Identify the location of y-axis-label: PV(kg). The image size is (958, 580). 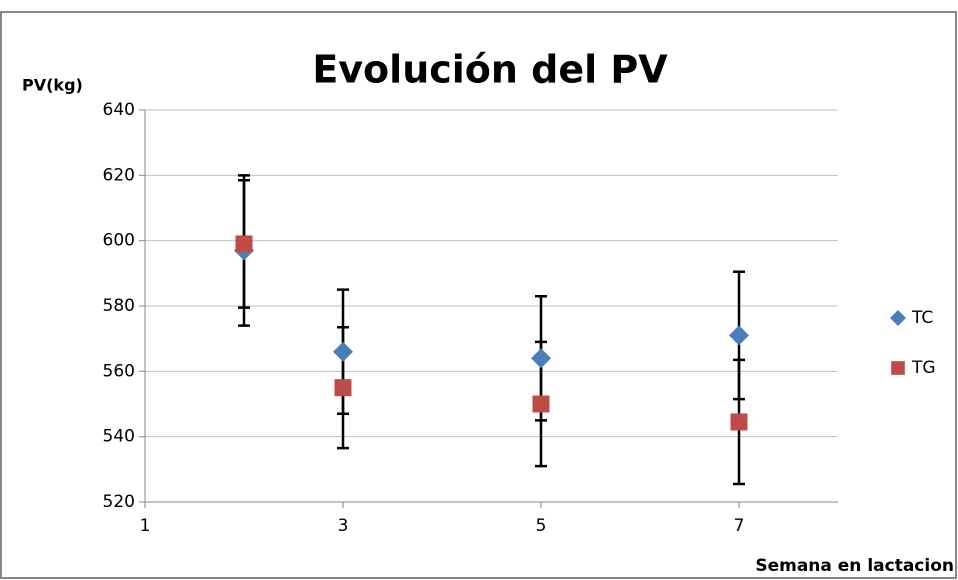
(52, 85).